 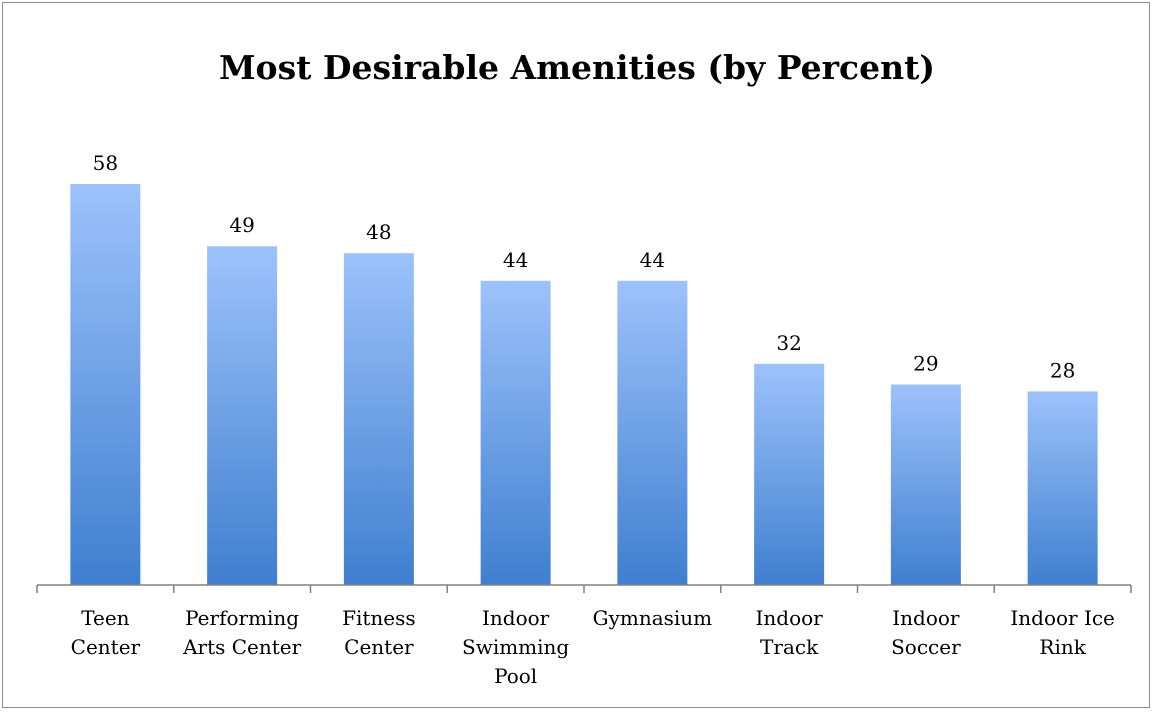 What do you see at coordinates (584, 588) in the screenshot?
I see `x-axis` at bounding box center [584, 588].